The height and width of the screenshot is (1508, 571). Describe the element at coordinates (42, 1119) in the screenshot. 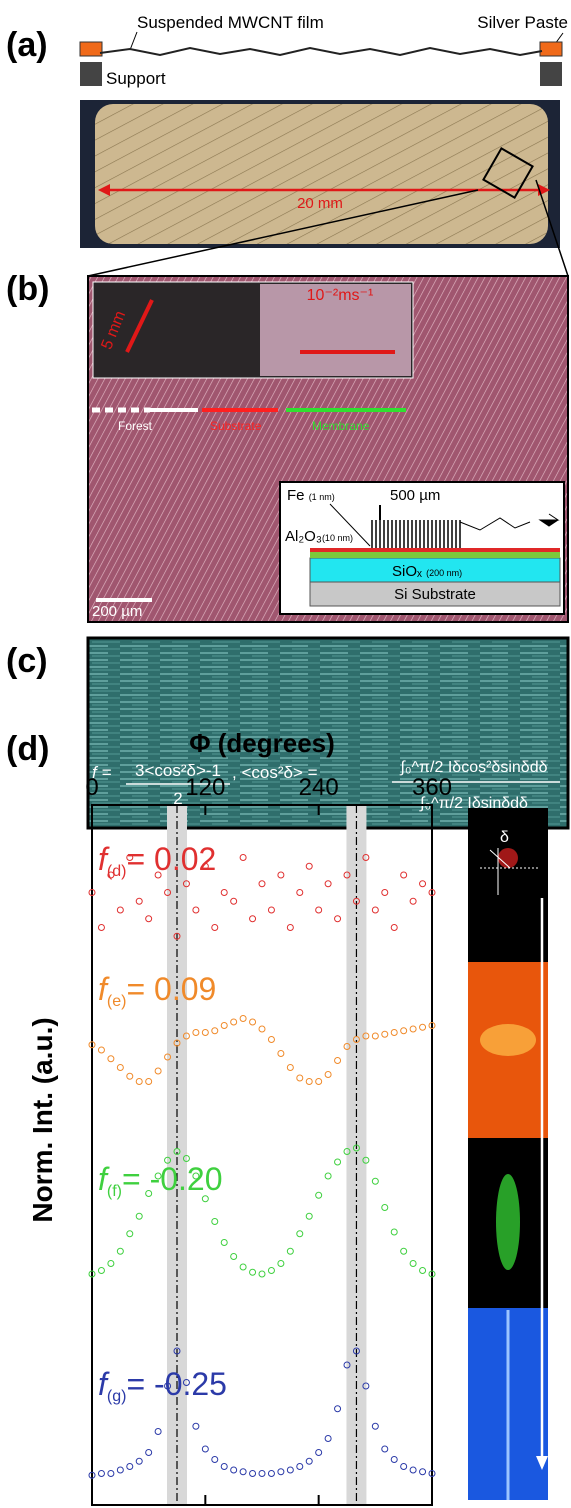

I see `y-axis-label: Norm. Int. (a.u.)` at that location.